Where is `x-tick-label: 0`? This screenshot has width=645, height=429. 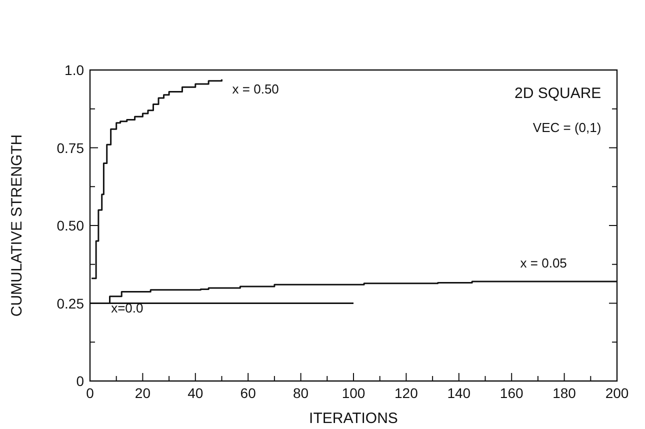 x-tick-label: 0 is located at coordinates (90, 393).